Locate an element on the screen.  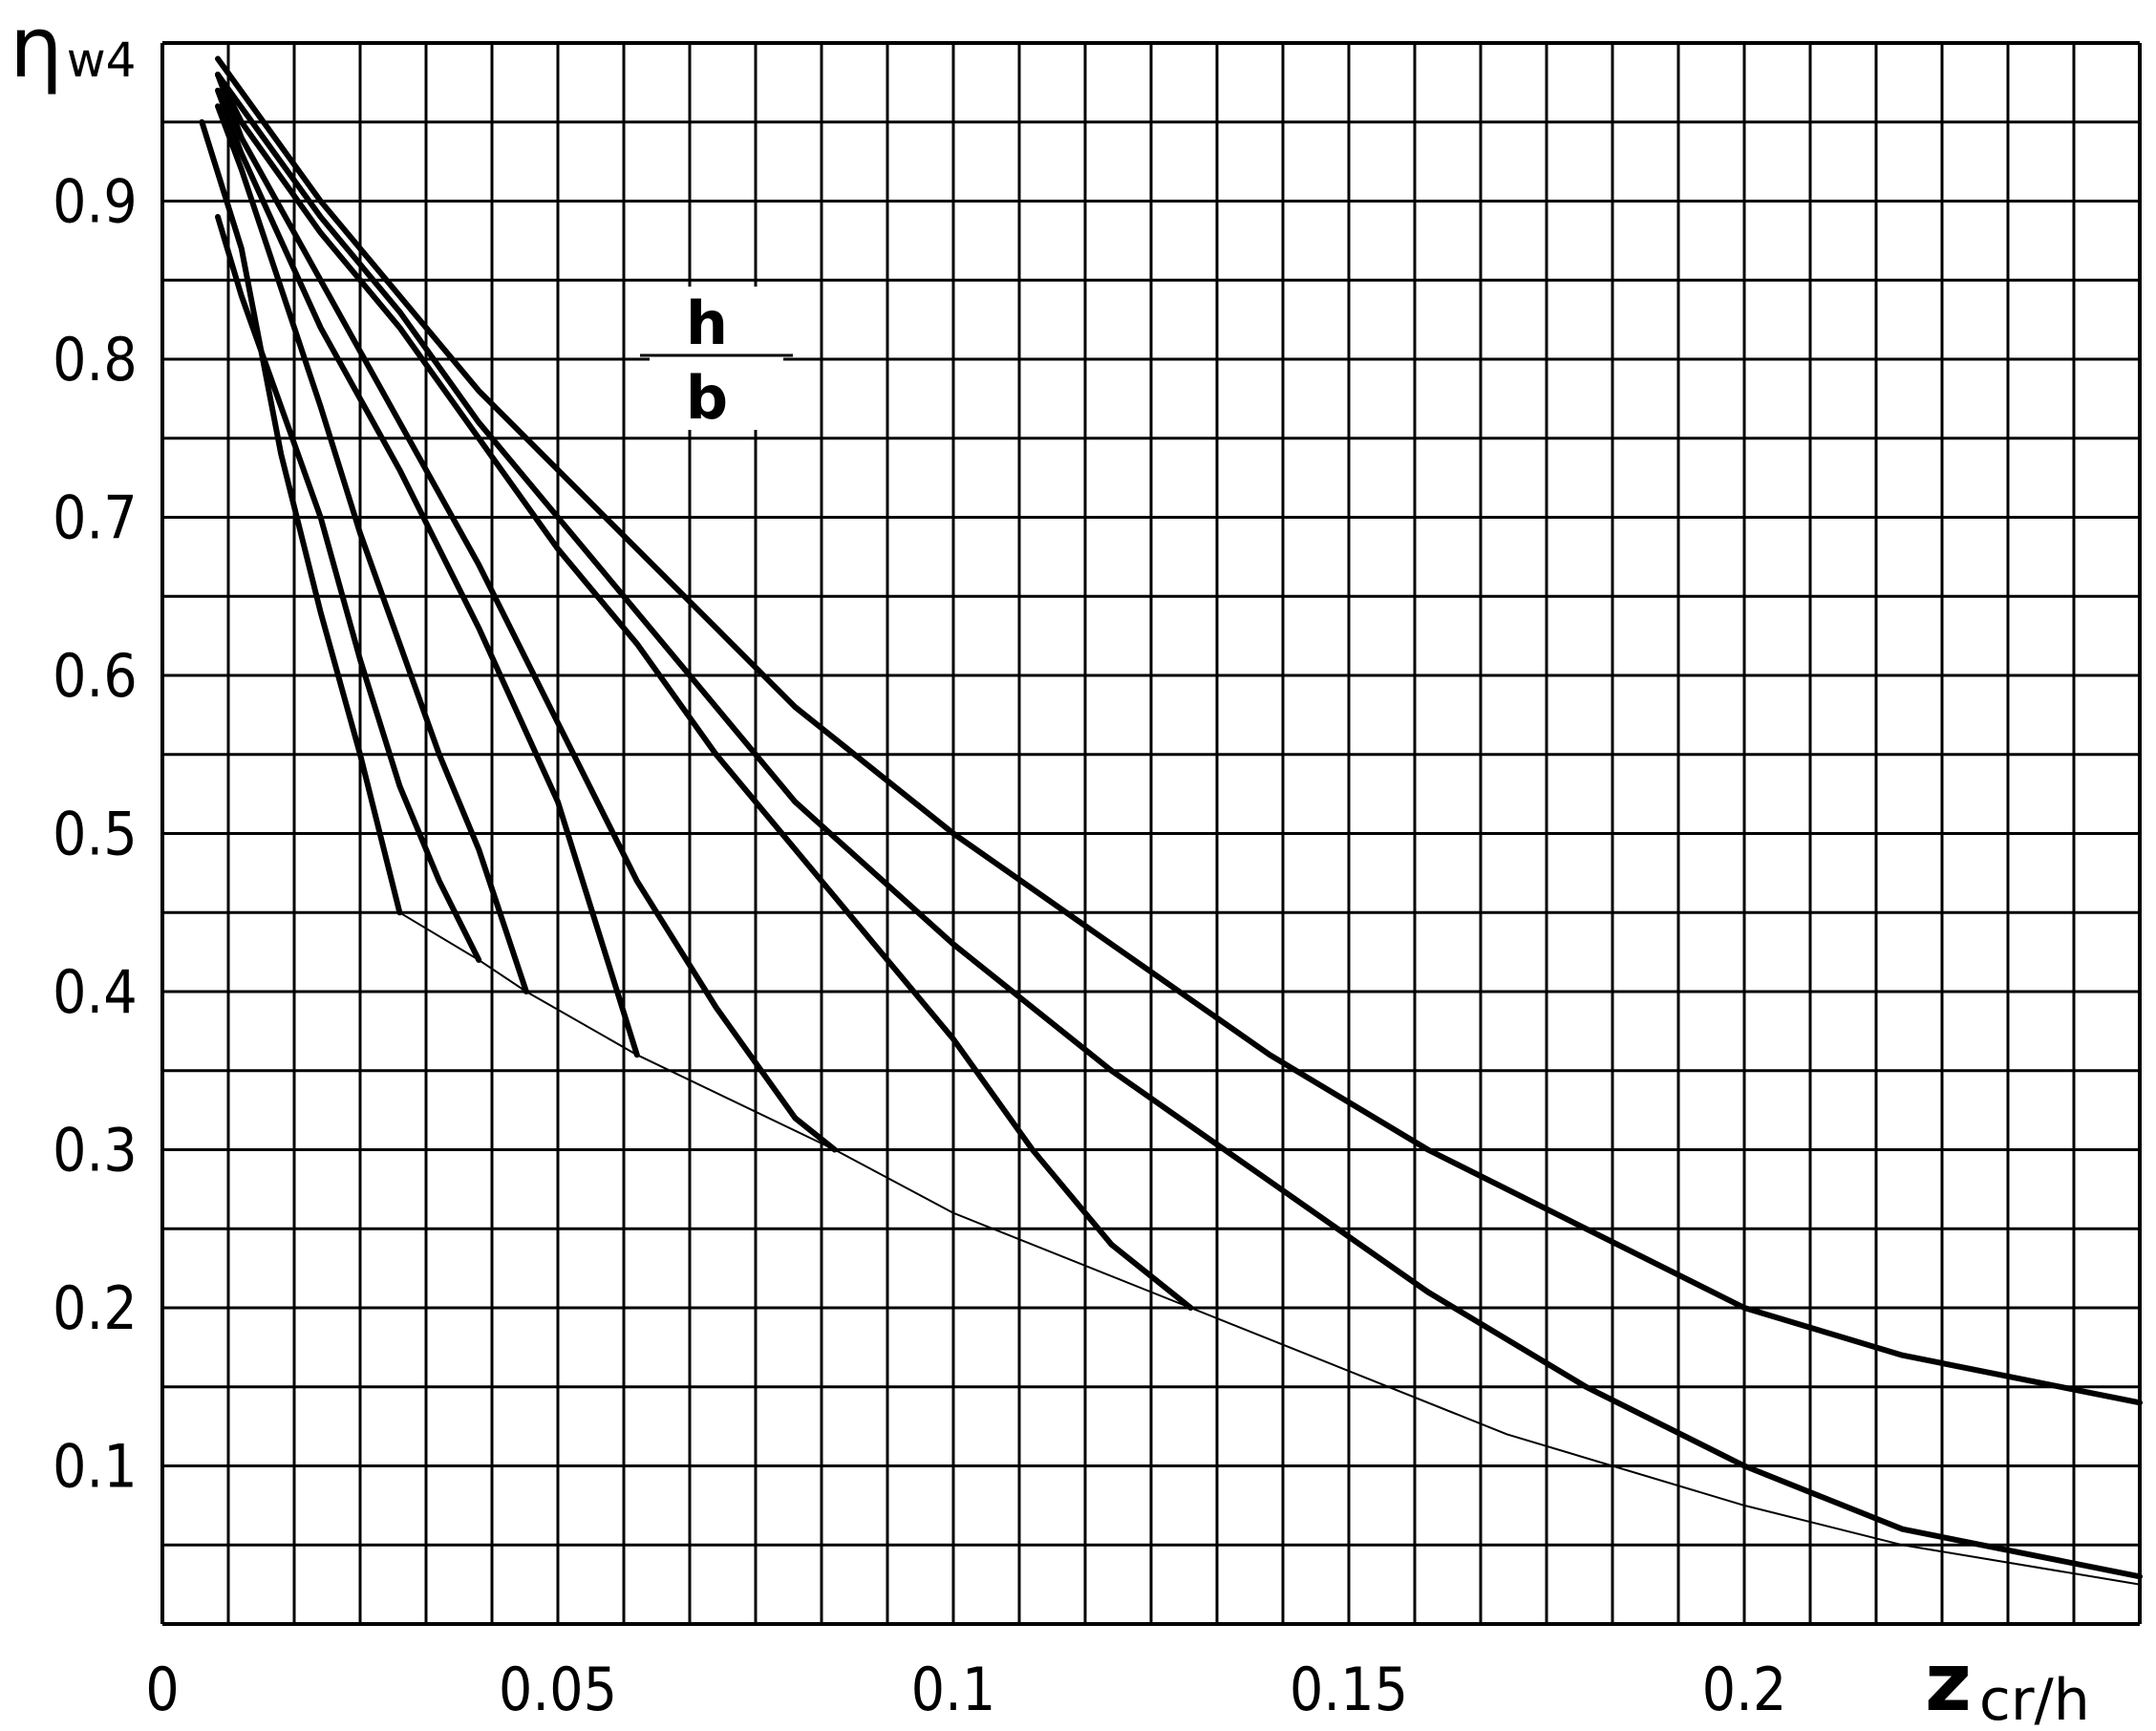
x-axis-label-main: z is located at coordinates (1948, 1682).